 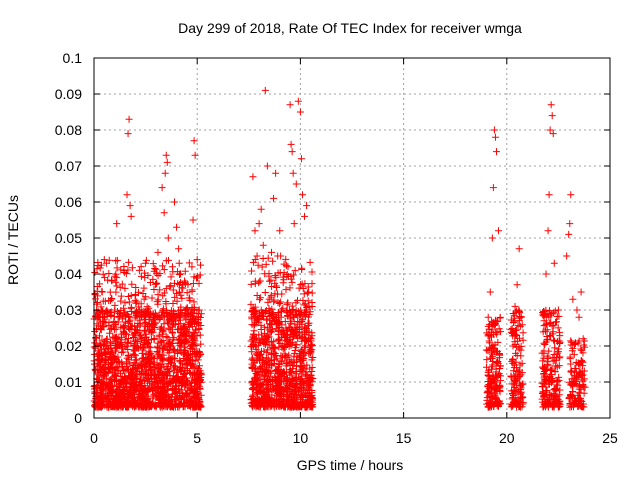 What do you see at coordinates (68, 238) in the screenshot?
I see `y-tick-label: 0.05` at bounding box center [68, 238].